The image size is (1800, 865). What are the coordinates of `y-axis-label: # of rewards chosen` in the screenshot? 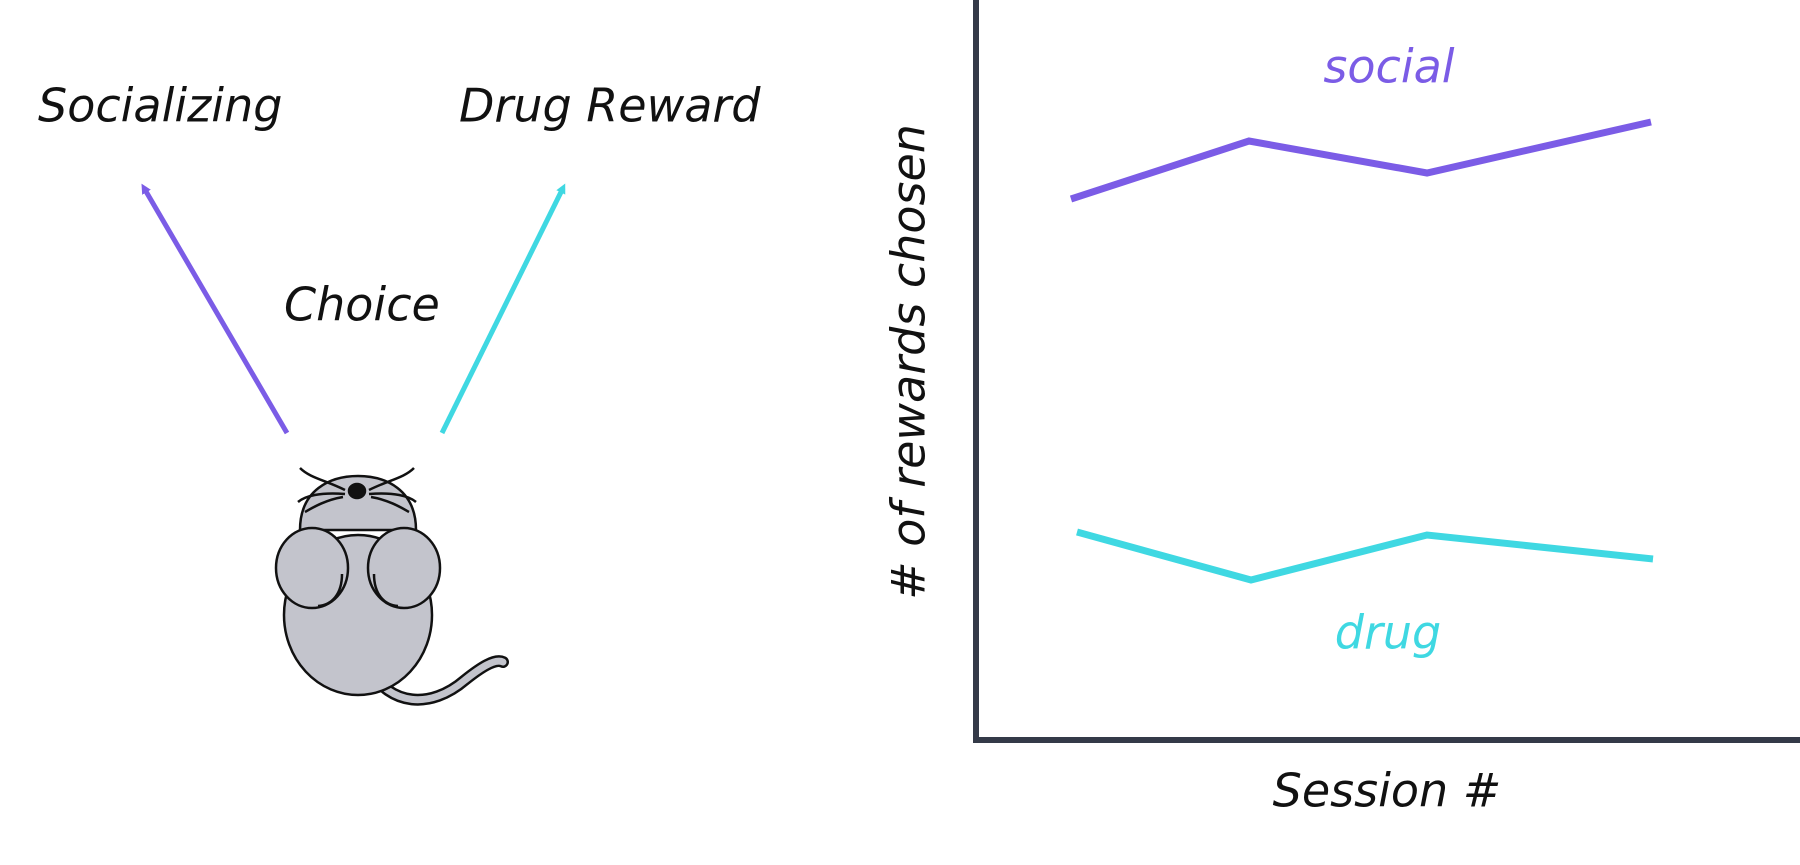 It's located at (909, 362).